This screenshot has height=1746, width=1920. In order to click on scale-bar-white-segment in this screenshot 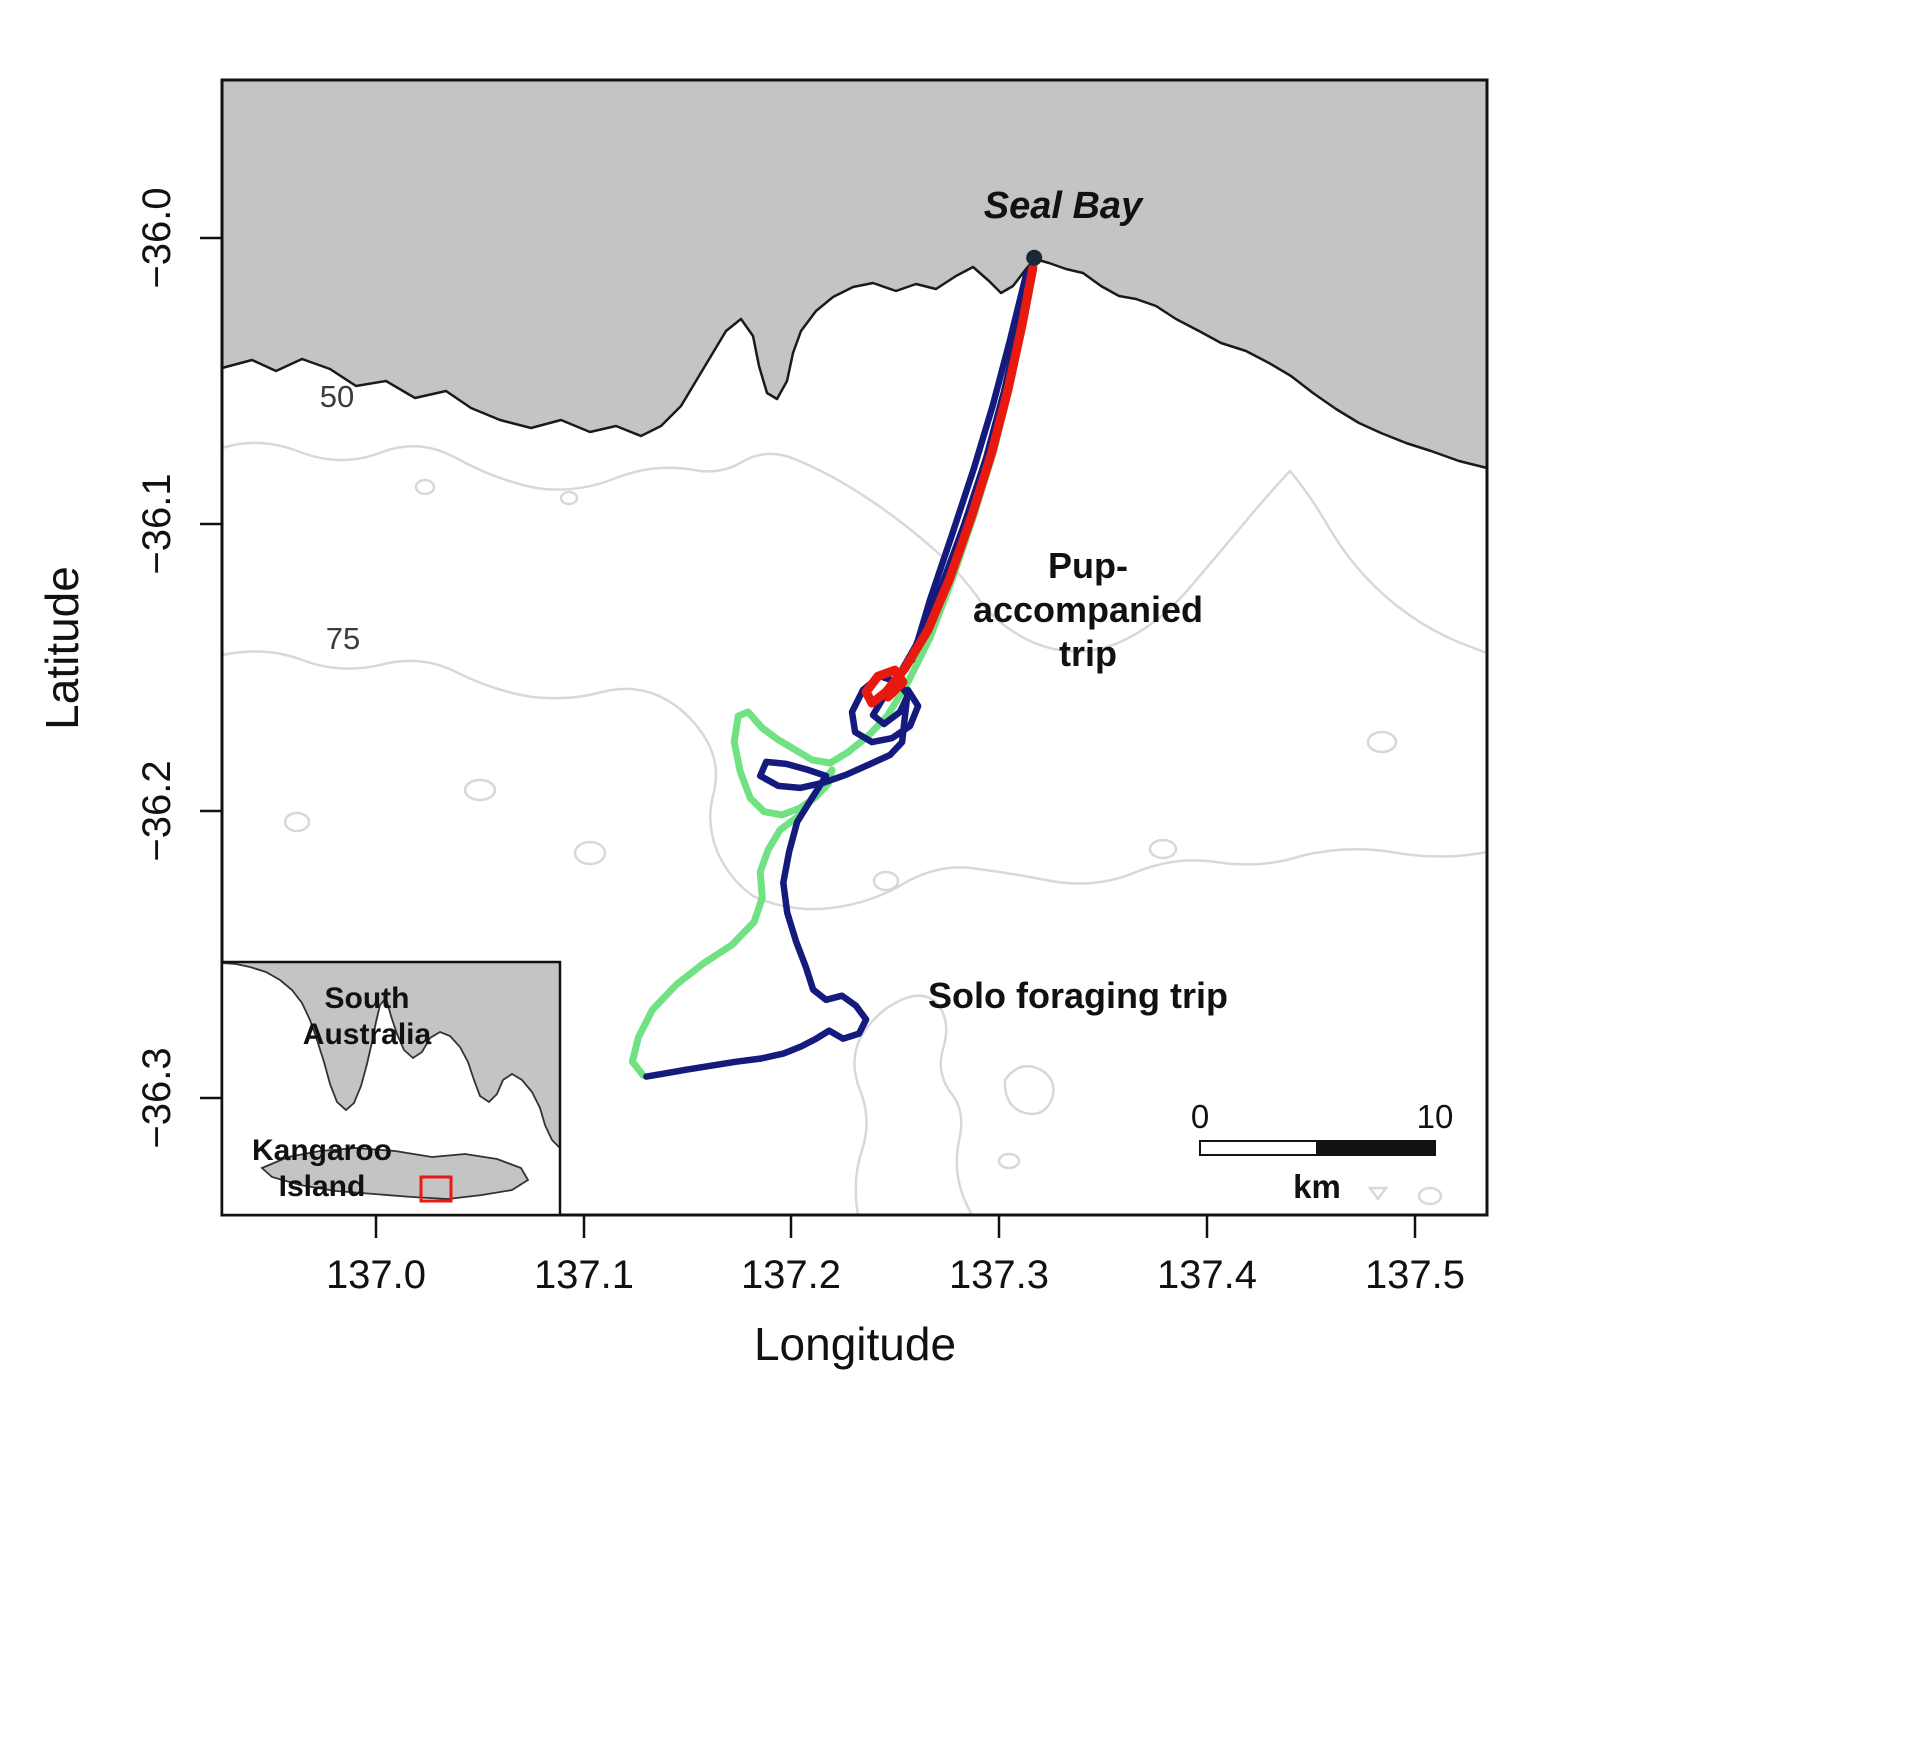, I will do `click(1258, 1148)`.